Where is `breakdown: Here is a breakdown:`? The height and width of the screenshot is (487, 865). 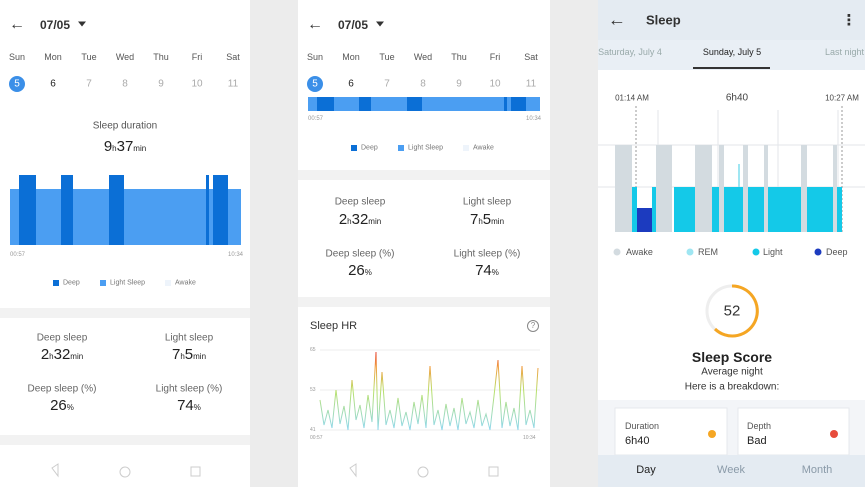
breakdown: Here is a breakdown: is located at coordinates (732, 387).